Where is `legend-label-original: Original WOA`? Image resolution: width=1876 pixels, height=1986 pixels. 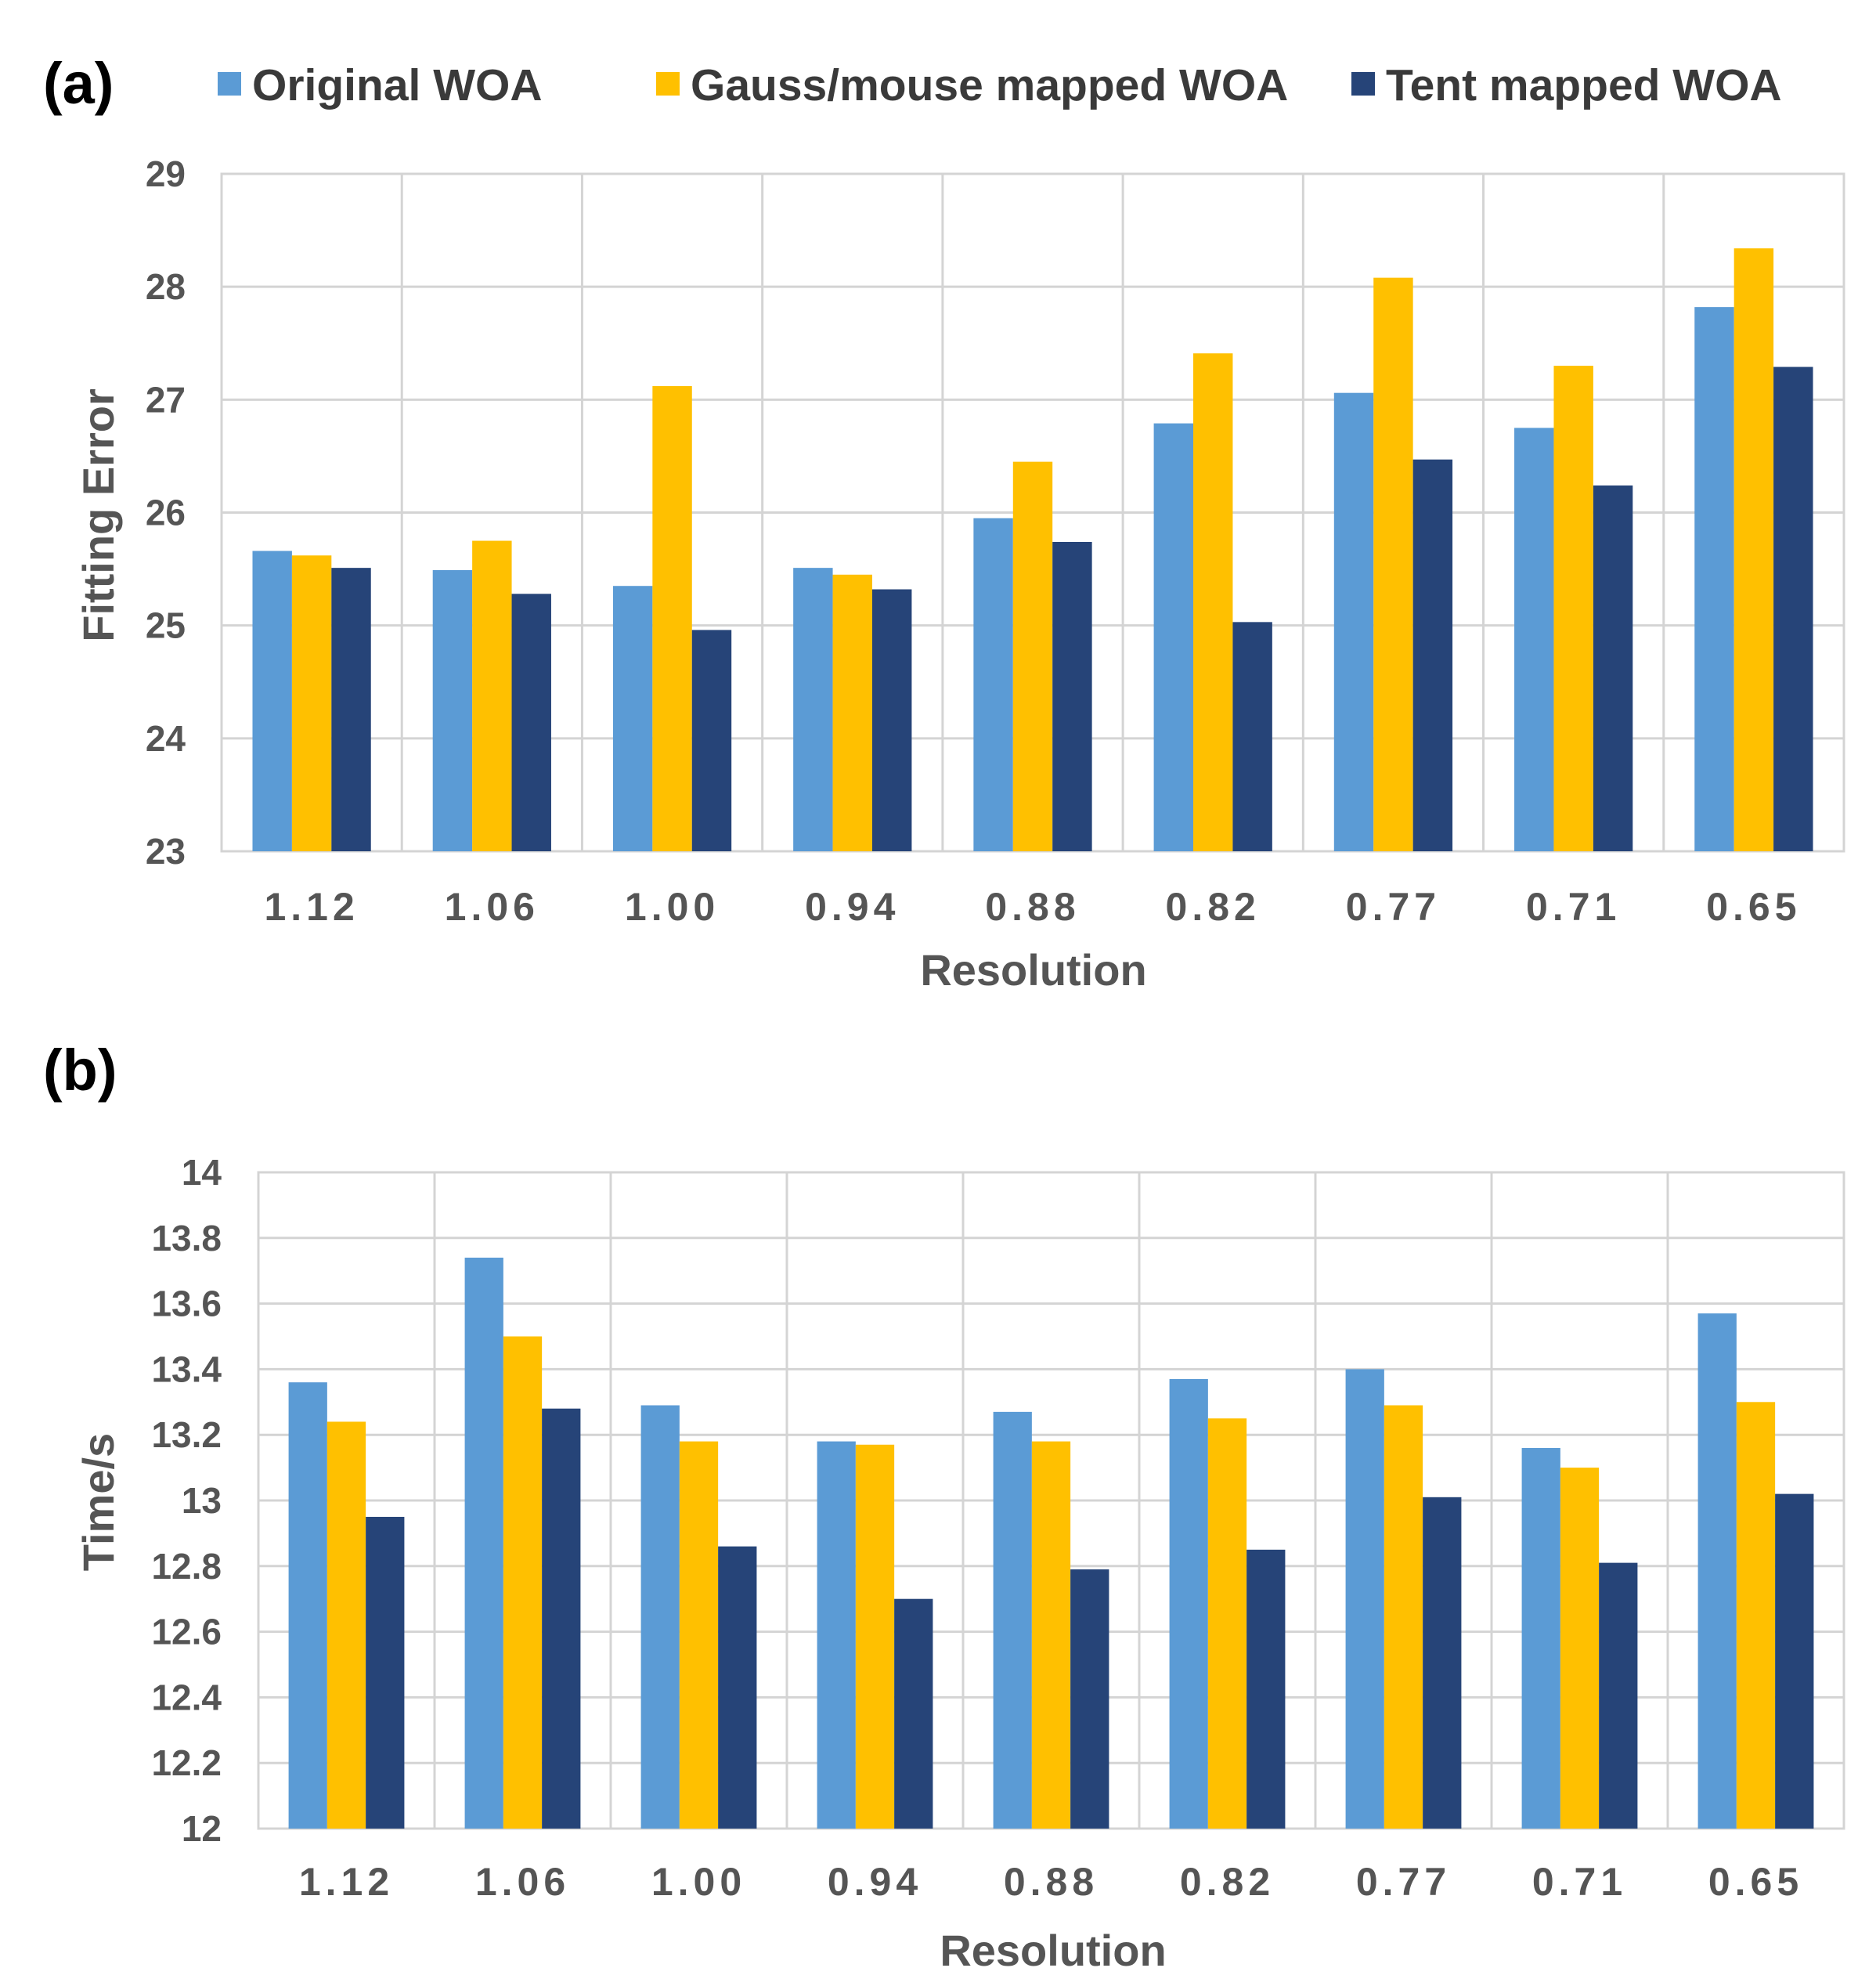 legend-label-original: Original WOA is located at coordinates (398, 85).